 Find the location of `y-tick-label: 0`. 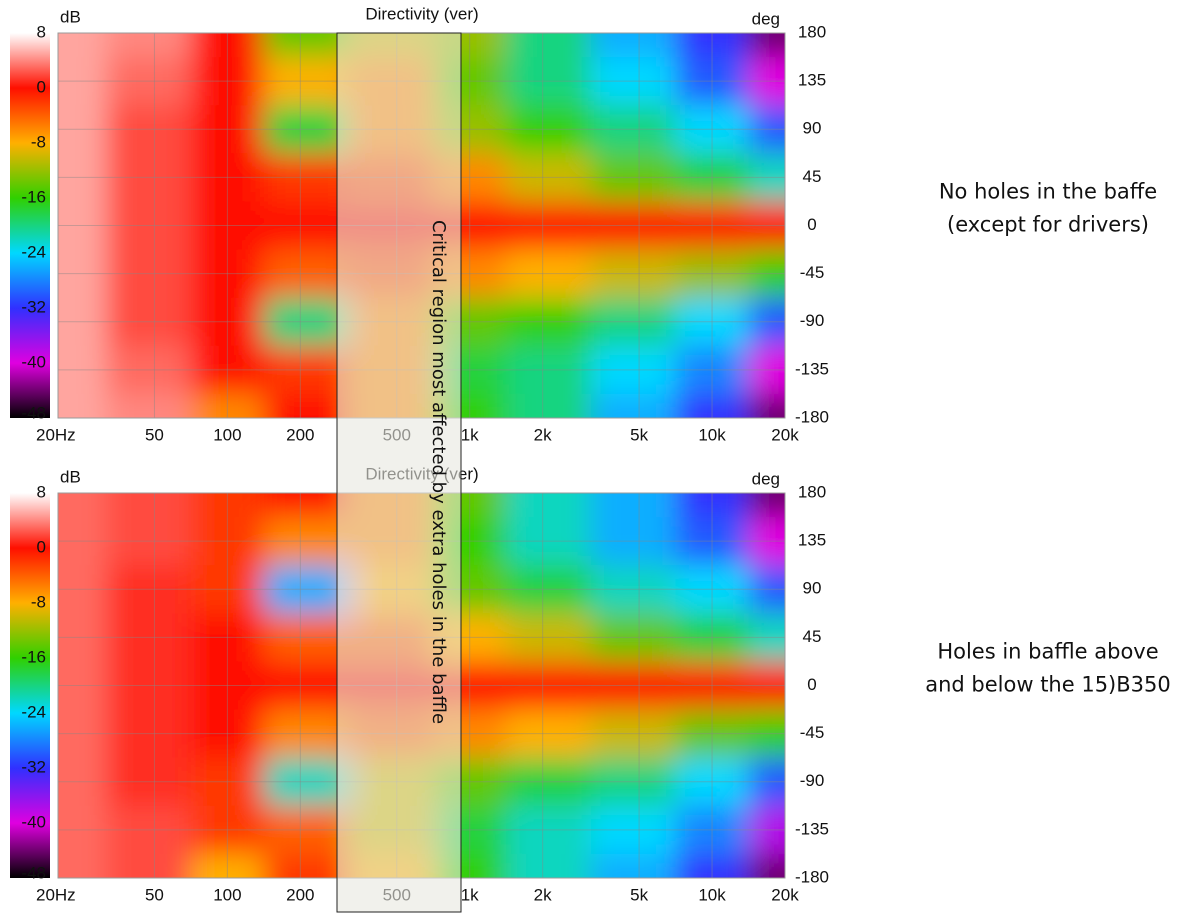

y-tick-label: 0 is located at coordinates (811, 224).